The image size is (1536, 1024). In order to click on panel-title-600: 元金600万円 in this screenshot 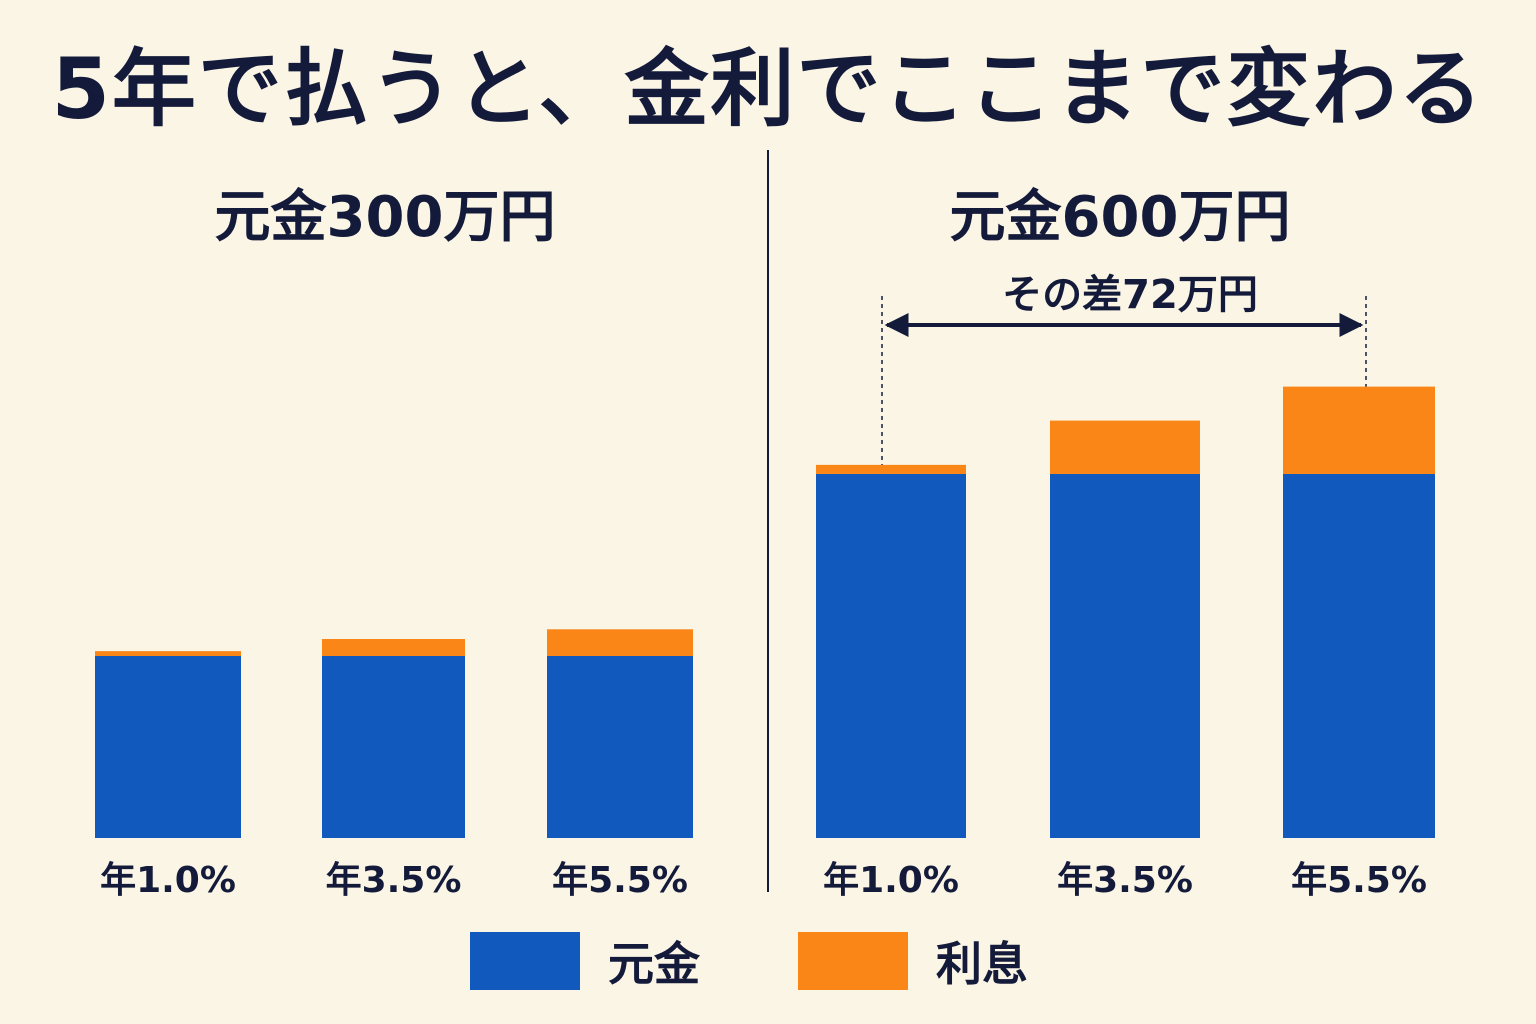, I will do `click(1120, 217)`.